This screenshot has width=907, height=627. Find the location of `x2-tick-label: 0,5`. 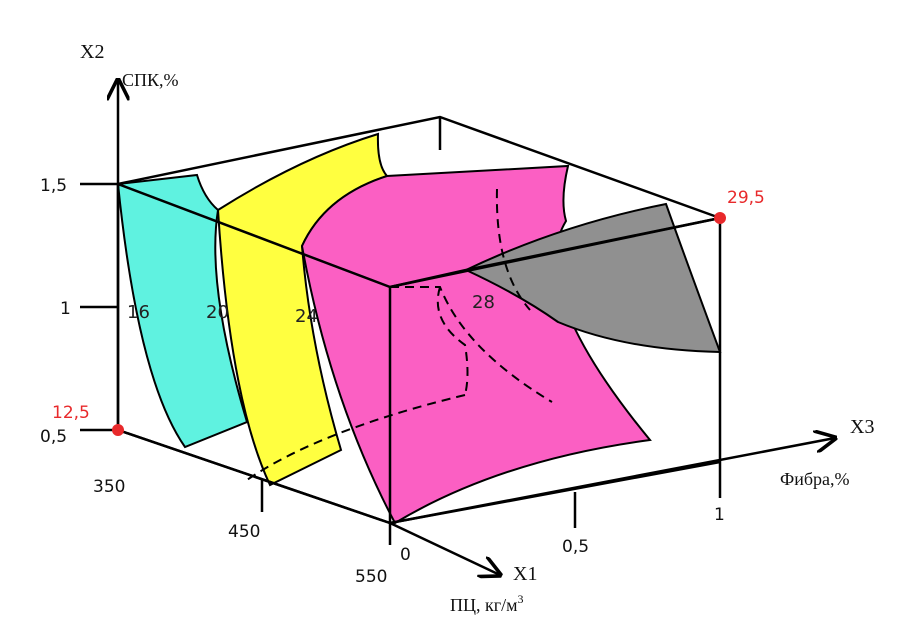

x2-tick-label: 0,5 is located at coordinates (53, 437).